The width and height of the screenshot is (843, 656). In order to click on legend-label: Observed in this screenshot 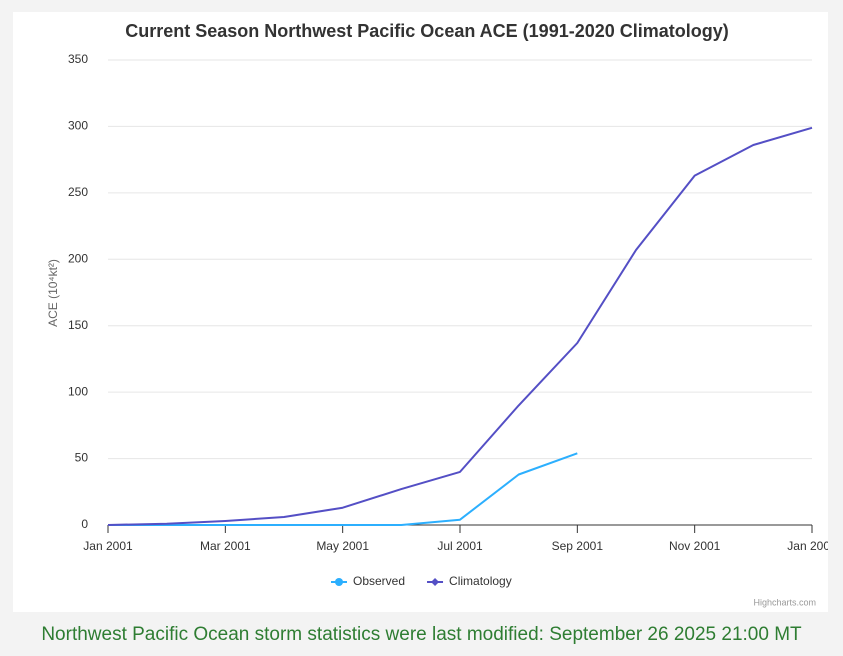, I will do `click(379, 581)`.